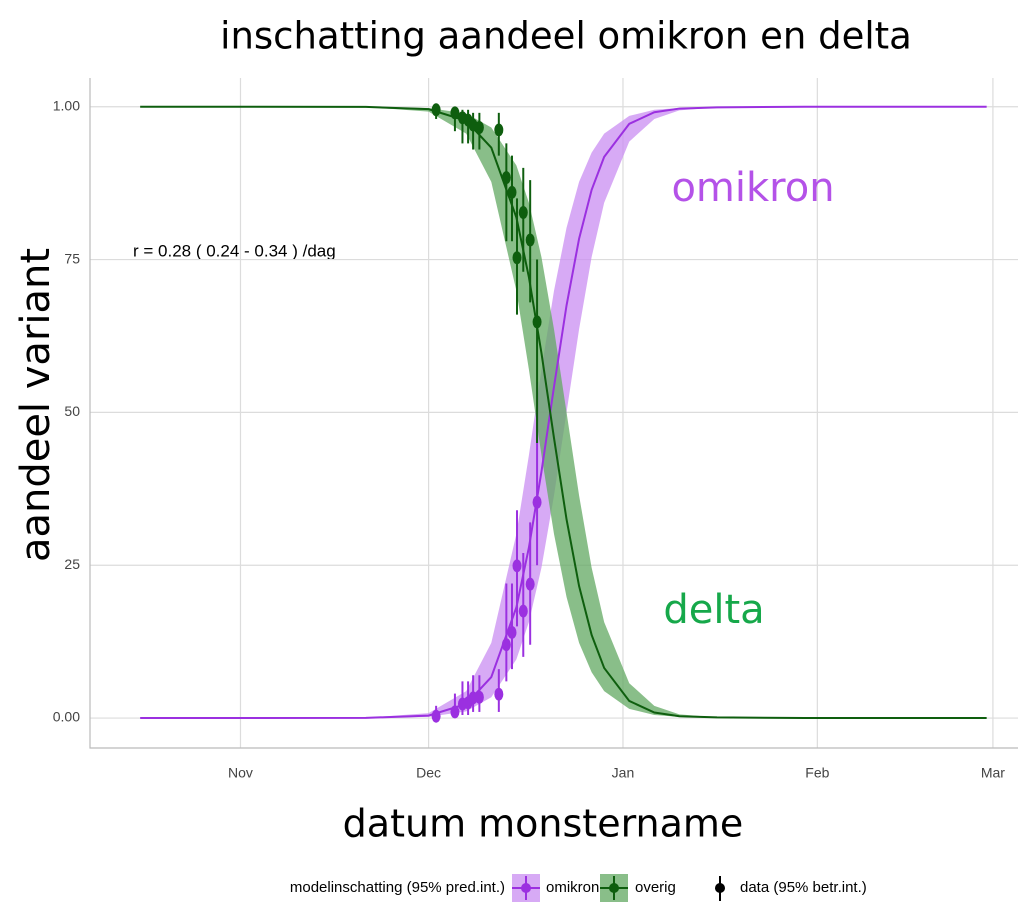  I want to click on x-tick-label: Feb, so click(817, 773).